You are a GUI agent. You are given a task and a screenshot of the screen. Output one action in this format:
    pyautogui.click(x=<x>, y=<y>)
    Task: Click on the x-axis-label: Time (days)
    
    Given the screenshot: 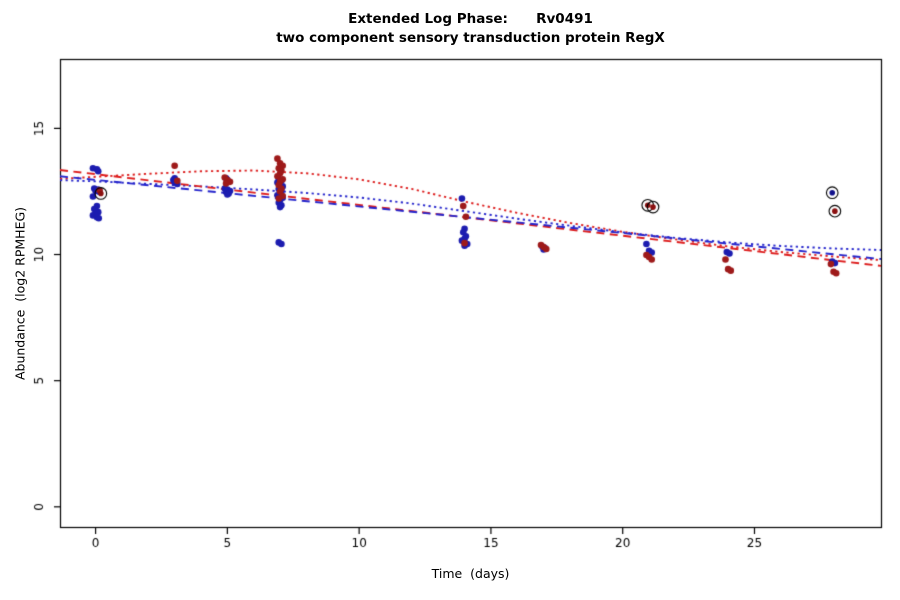 What is the action you would take?
    pyautogui.click(x=470, y=573)
    